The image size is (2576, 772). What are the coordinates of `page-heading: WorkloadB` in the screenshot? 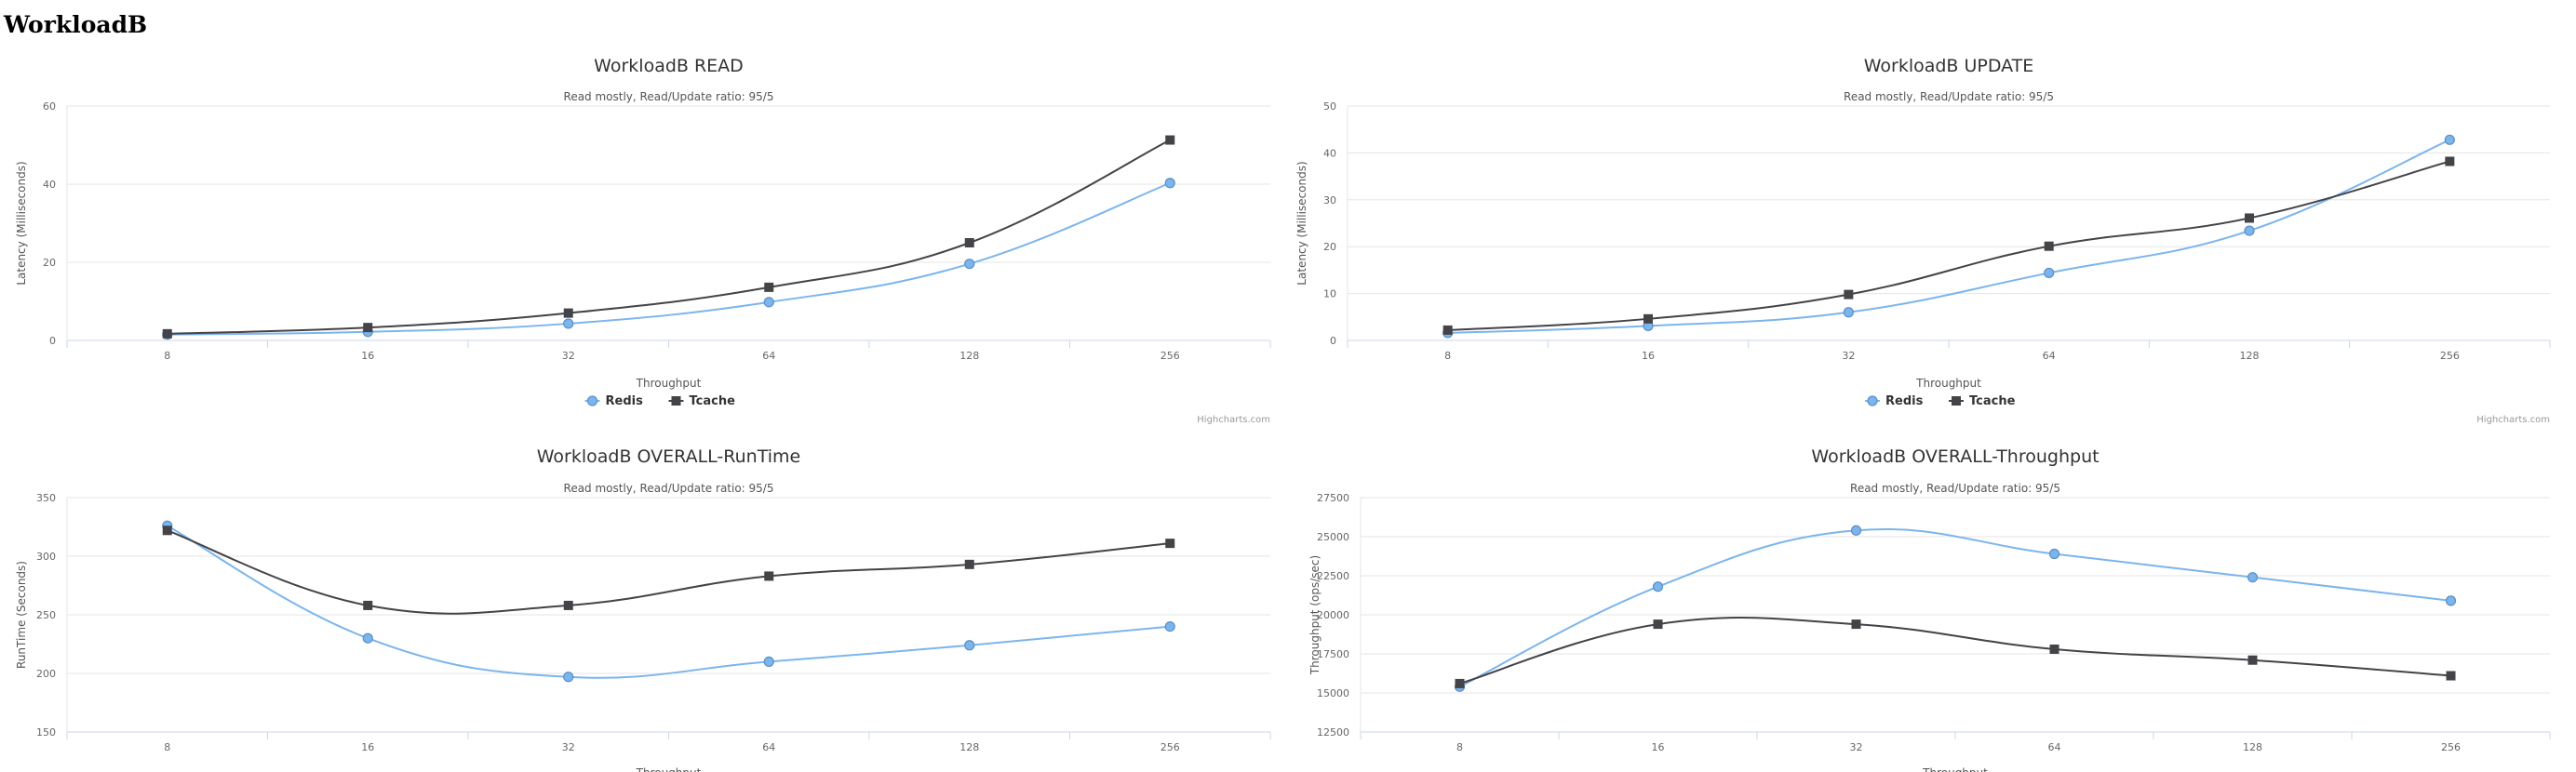 It's located at (76, 24).